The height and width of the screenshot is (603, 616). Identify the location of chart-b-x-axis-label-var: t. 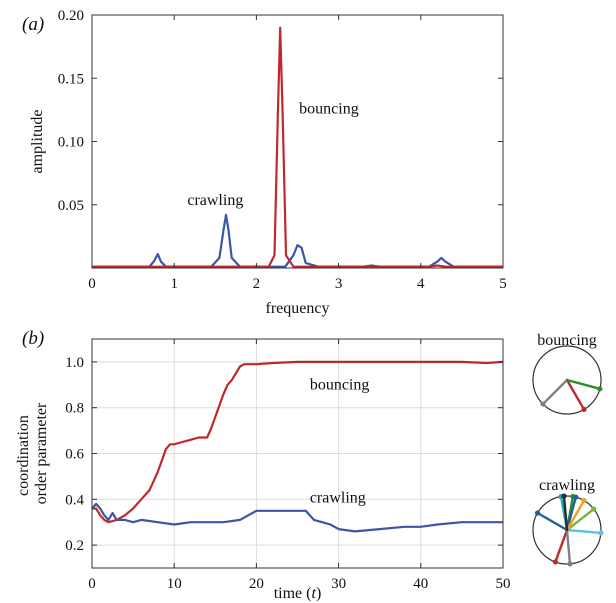
(313, 593).